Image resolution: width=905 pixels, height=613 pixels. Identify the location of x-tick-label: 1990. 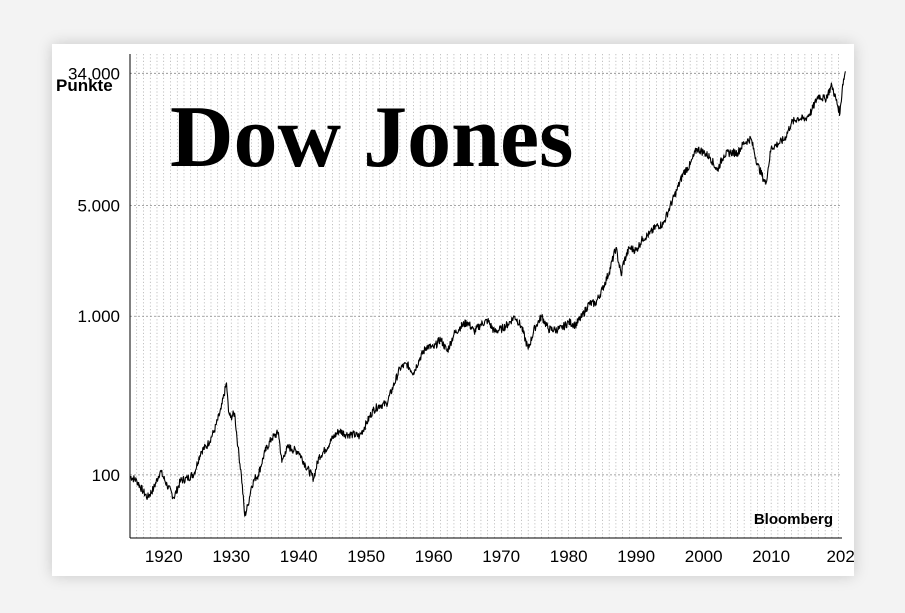
(636, 556).